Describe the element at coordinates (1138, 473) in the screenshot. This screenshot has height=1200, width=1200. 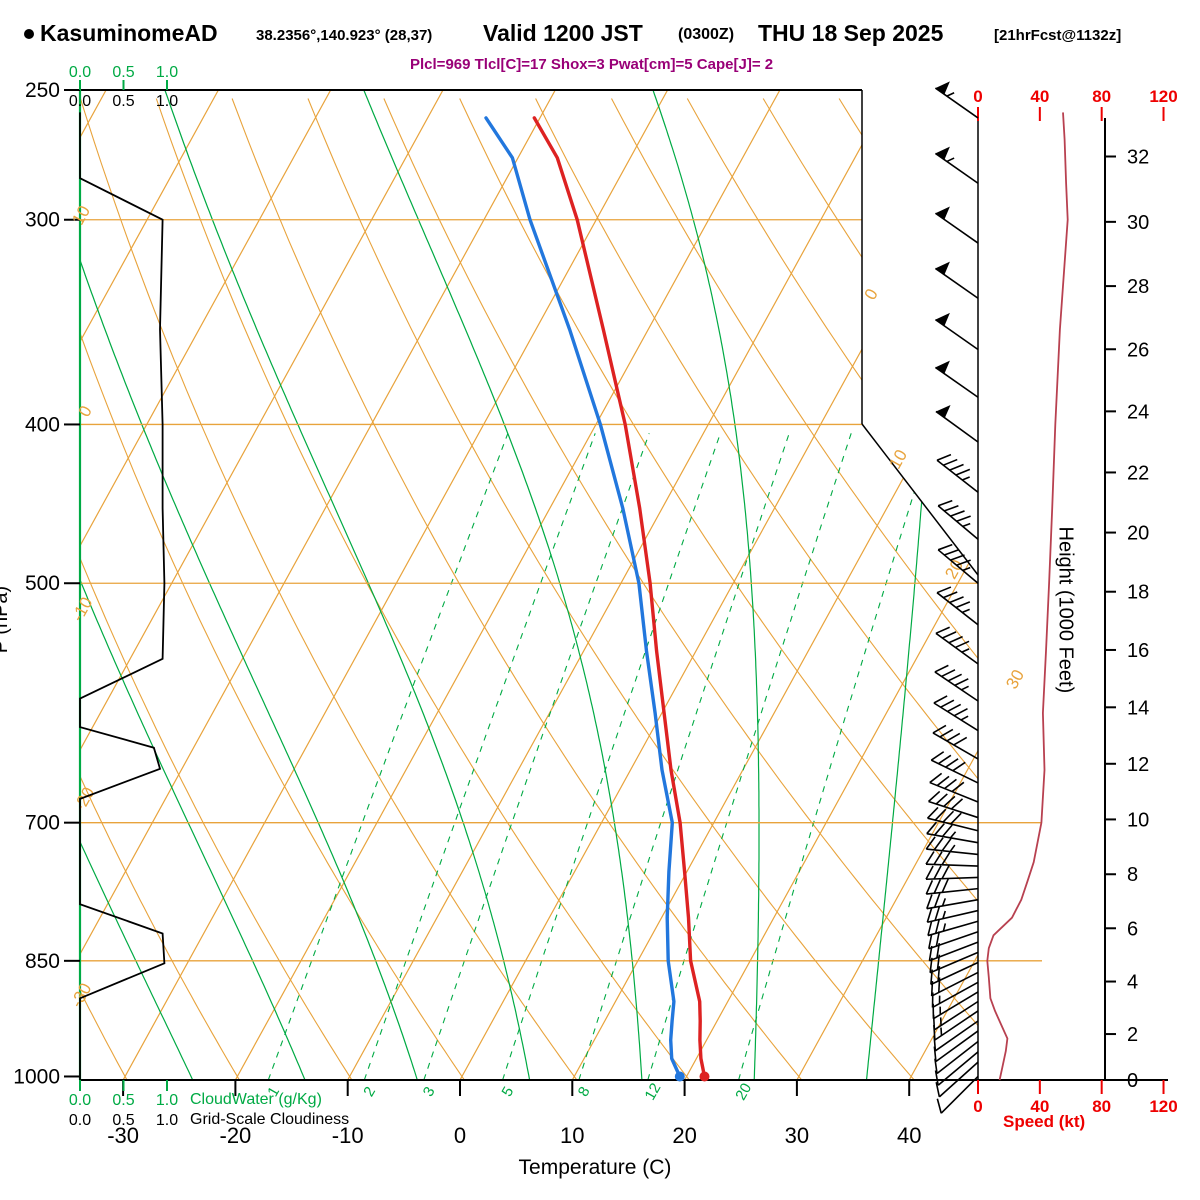
I see `svg-text: 22` at that location.